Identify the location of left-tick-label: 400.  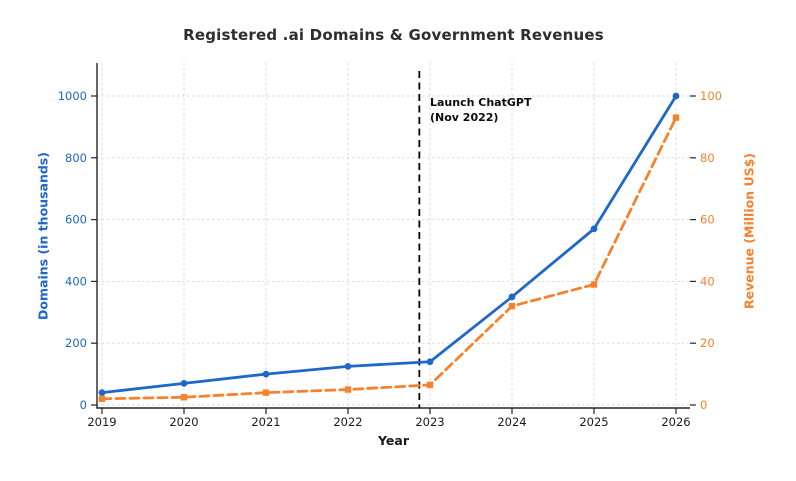
(76, 281).